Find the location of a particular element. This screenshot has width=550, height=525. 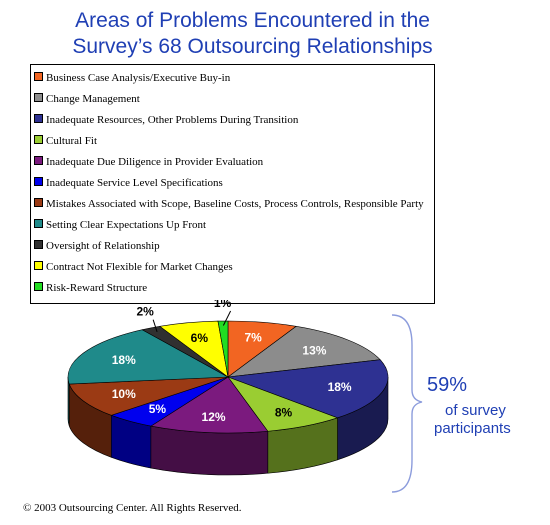

data-label: 6% is located at coordinates (200, 338).